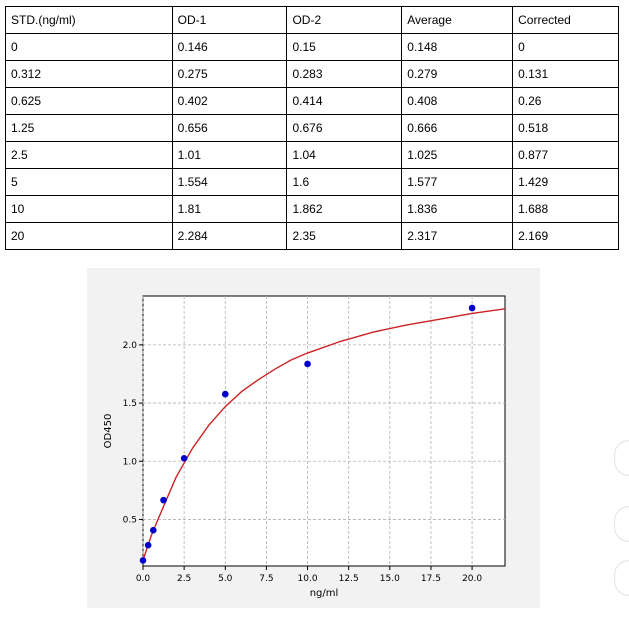 The height and width of the screenshot is (622, 629). I want to click on table-row: 20 2.284 2.35 2.317 2.169, so click(312, 236).